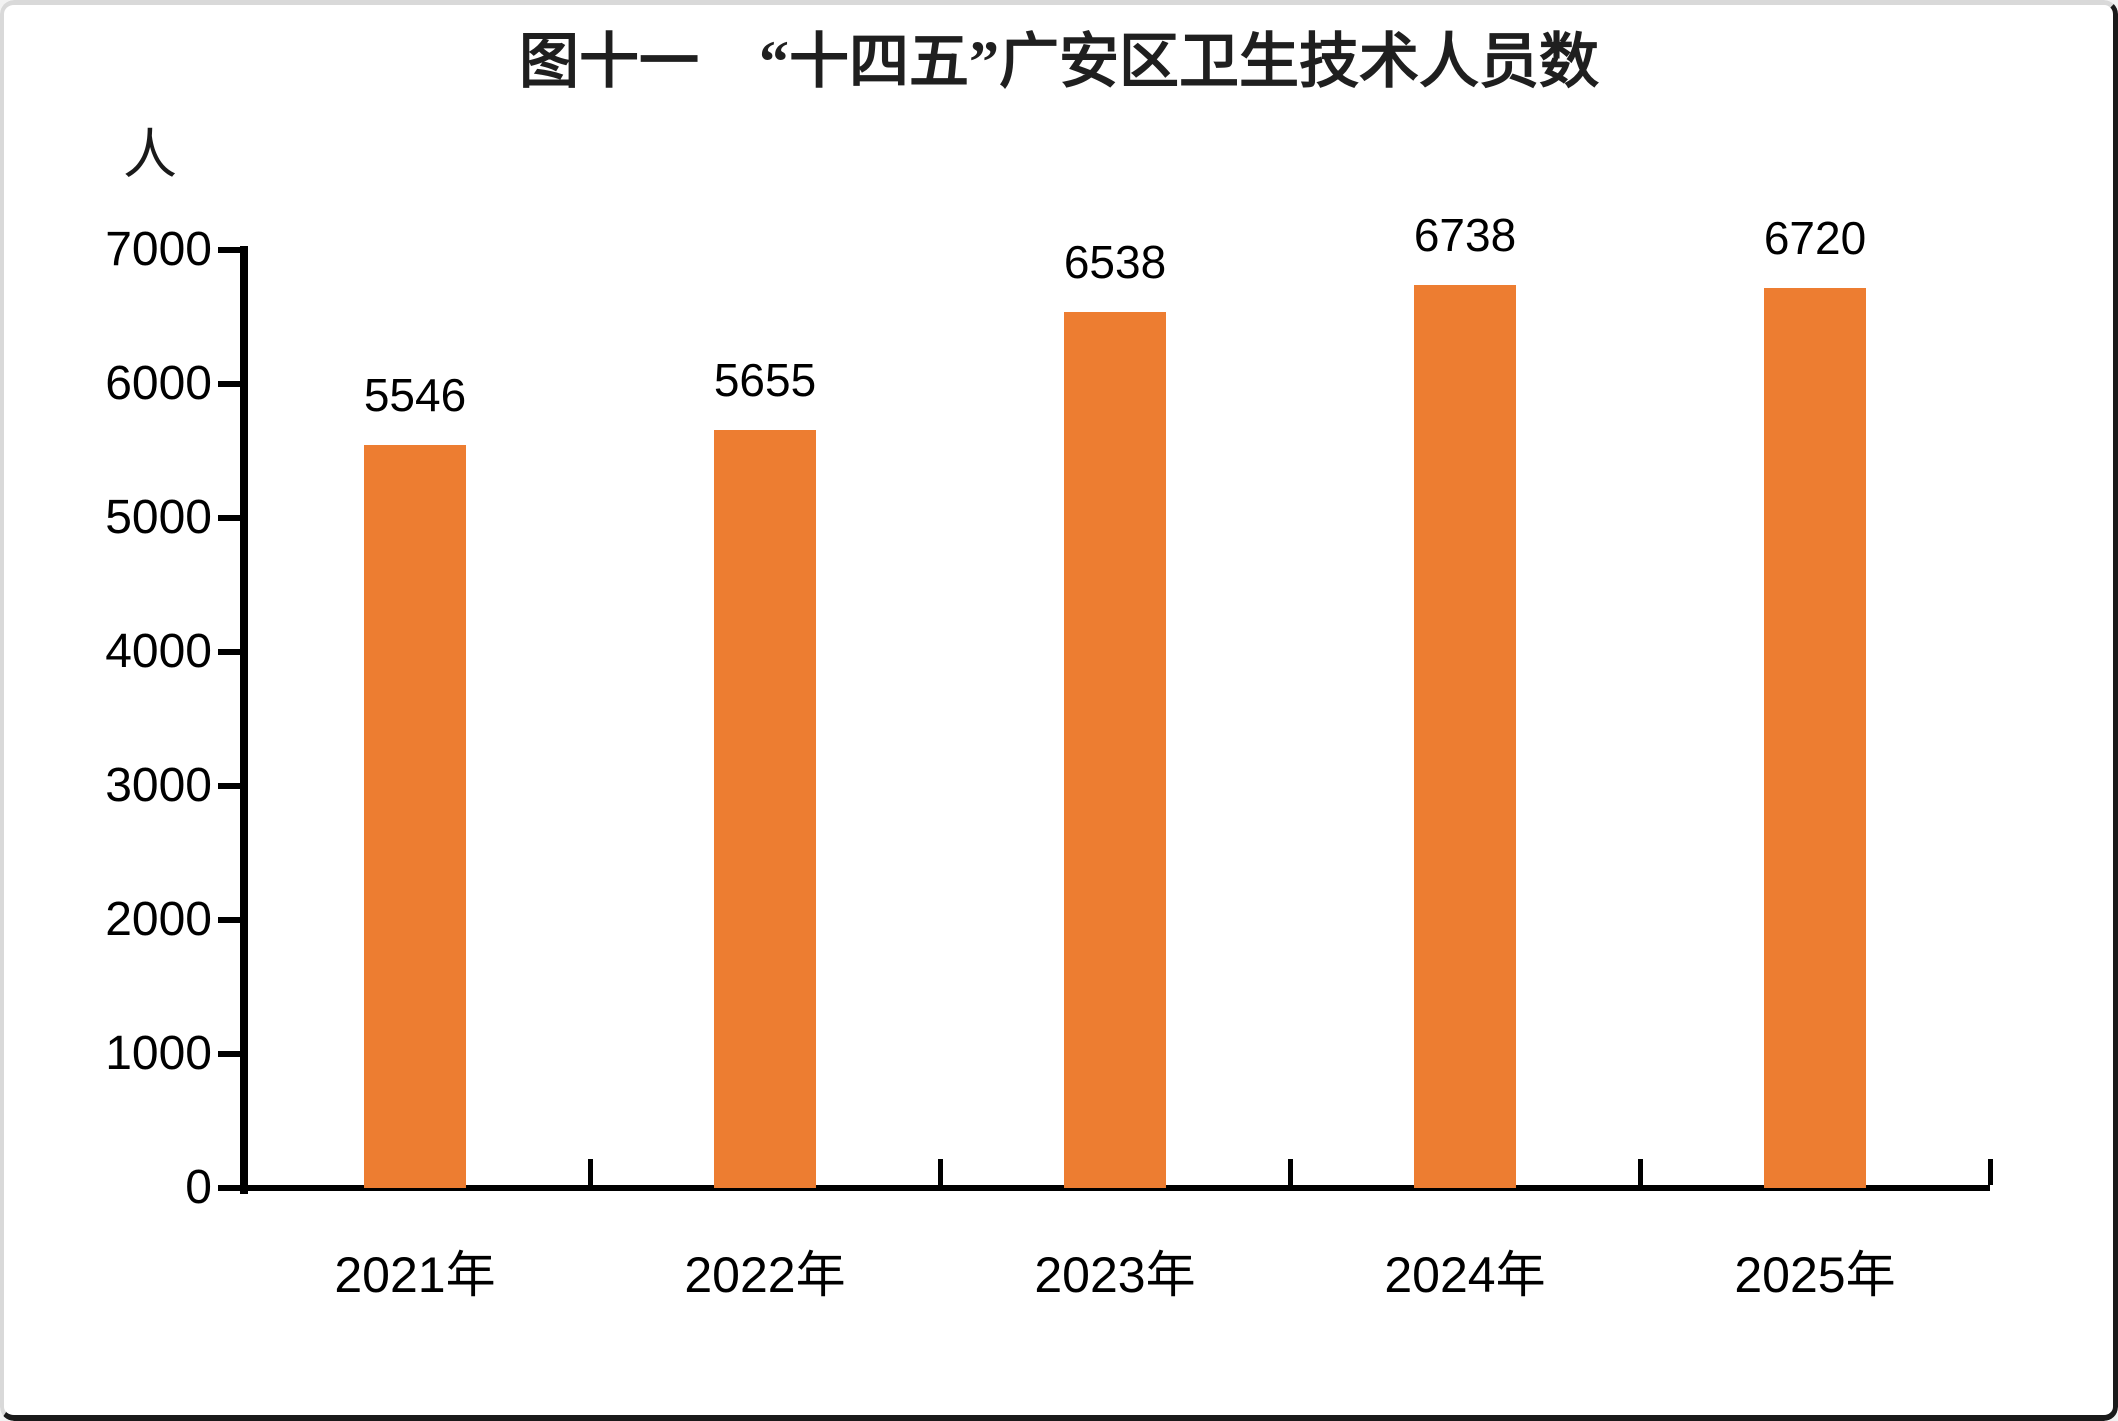 The image size is (2118, 1421). What do you see at coordinates (158, 785) in the screenshot?
I see `y-tick-label: 3000` at bounding box center [158, 785].